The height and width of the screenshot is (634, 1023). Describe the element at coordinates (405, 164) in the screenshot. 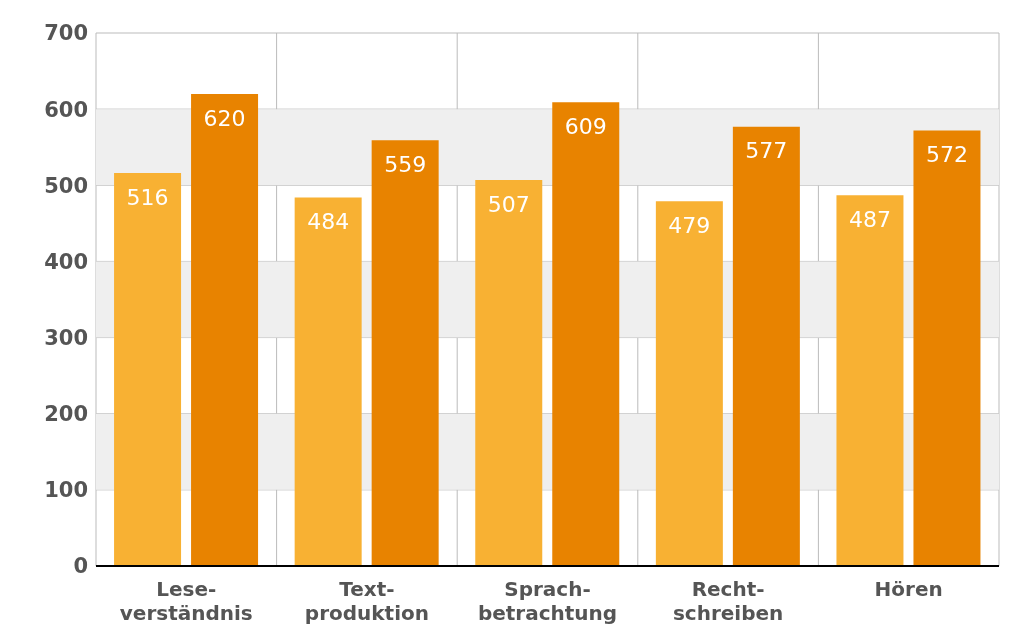

I see `data-label: 559` at that location.